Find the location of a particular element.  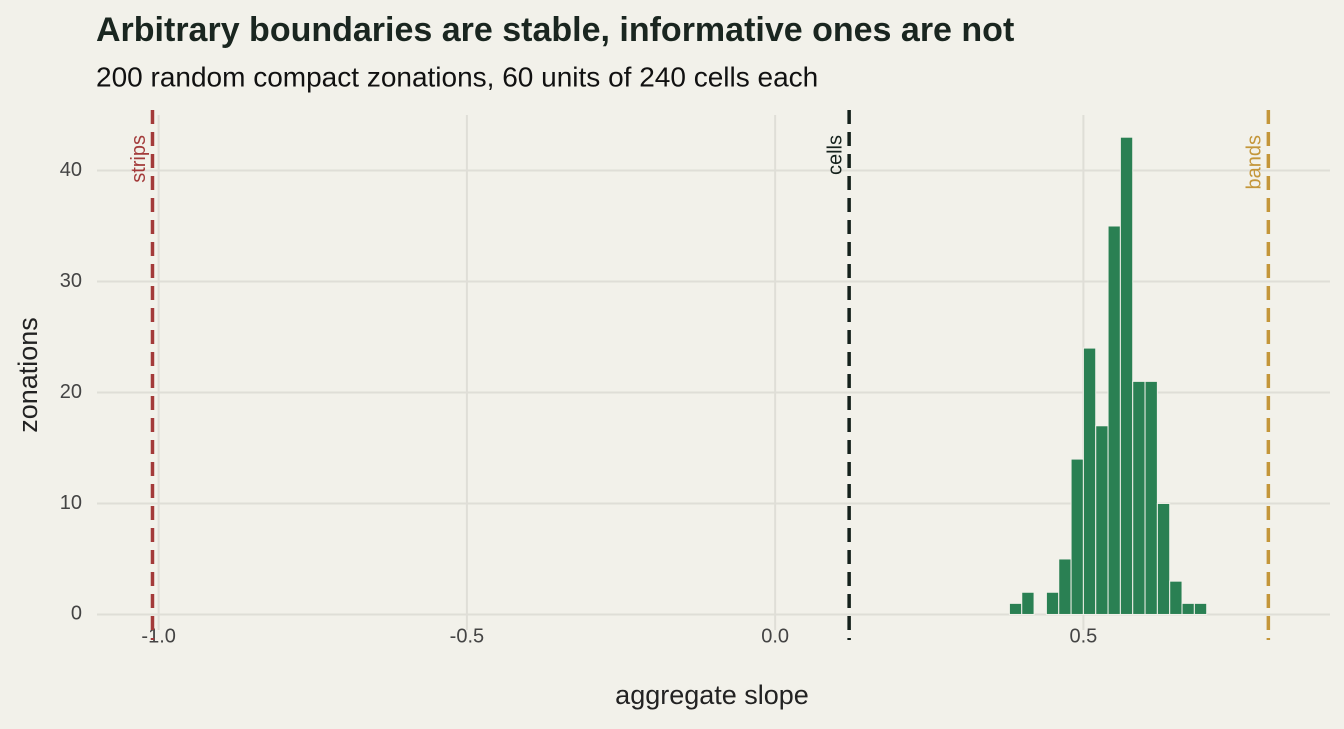

reference-label: strips is located at coordinates (139, 159).